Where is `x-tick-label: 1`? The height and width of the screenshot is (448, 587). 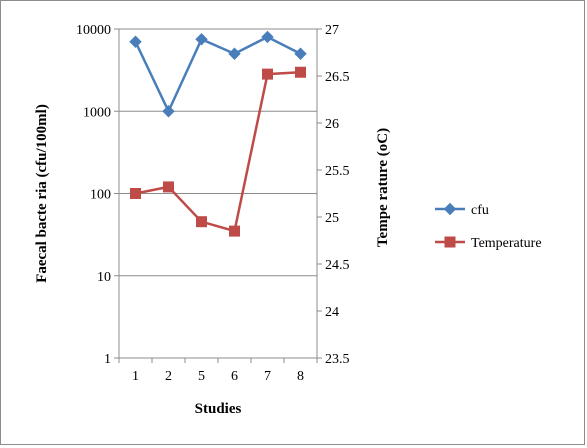 x-tick-label: 1 is located at coordinates (135, 376).